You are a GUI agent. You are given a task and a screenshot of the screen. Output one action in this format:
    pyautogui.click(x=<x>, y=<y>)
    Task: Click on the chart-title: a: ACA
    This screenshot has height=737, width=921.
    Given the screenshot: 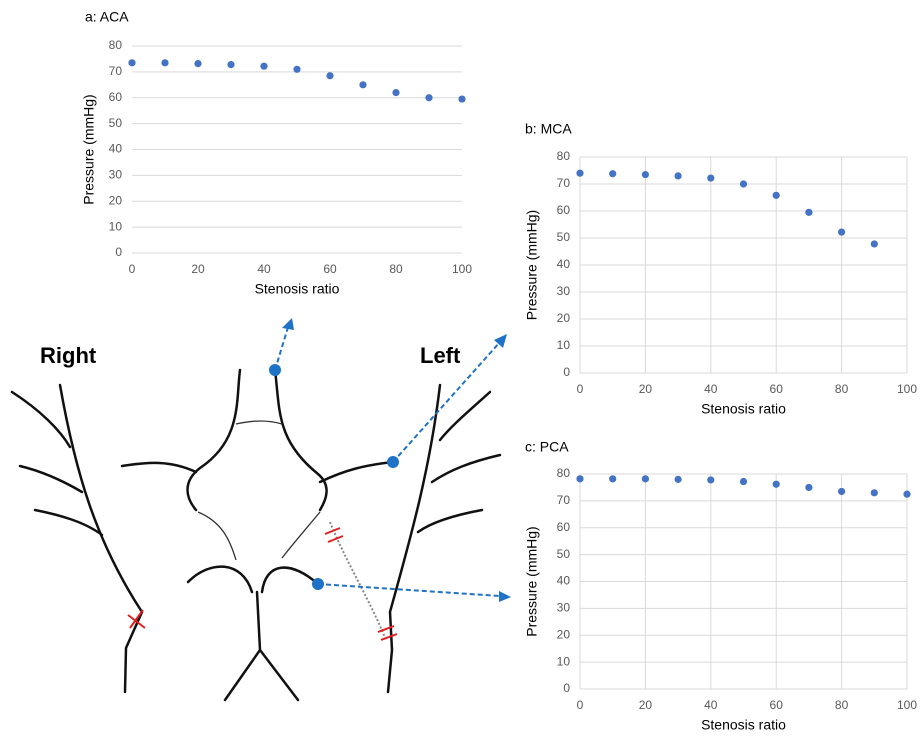 What is the action you would take?
    pyautogui.click(x=107, y=17)
    